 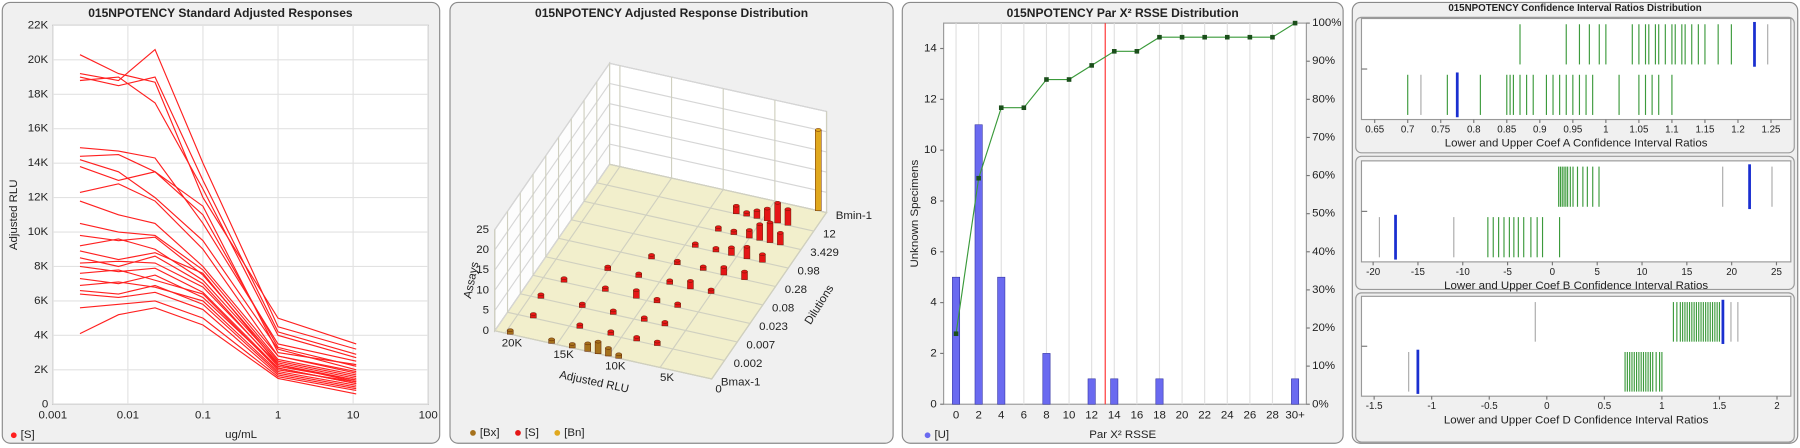 What do you see at coordinates (38, 129) in the screenshot?
I see `y-tick-label: 16K` at bounding box center [38, 129].